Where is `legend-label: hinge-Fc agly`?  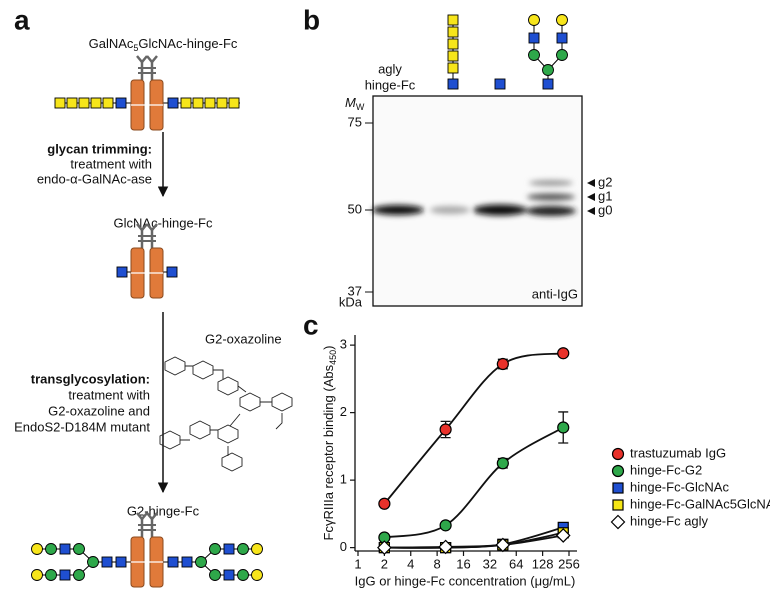 legend-label: hinge-Fc agly is located at coordinates (669, 520).